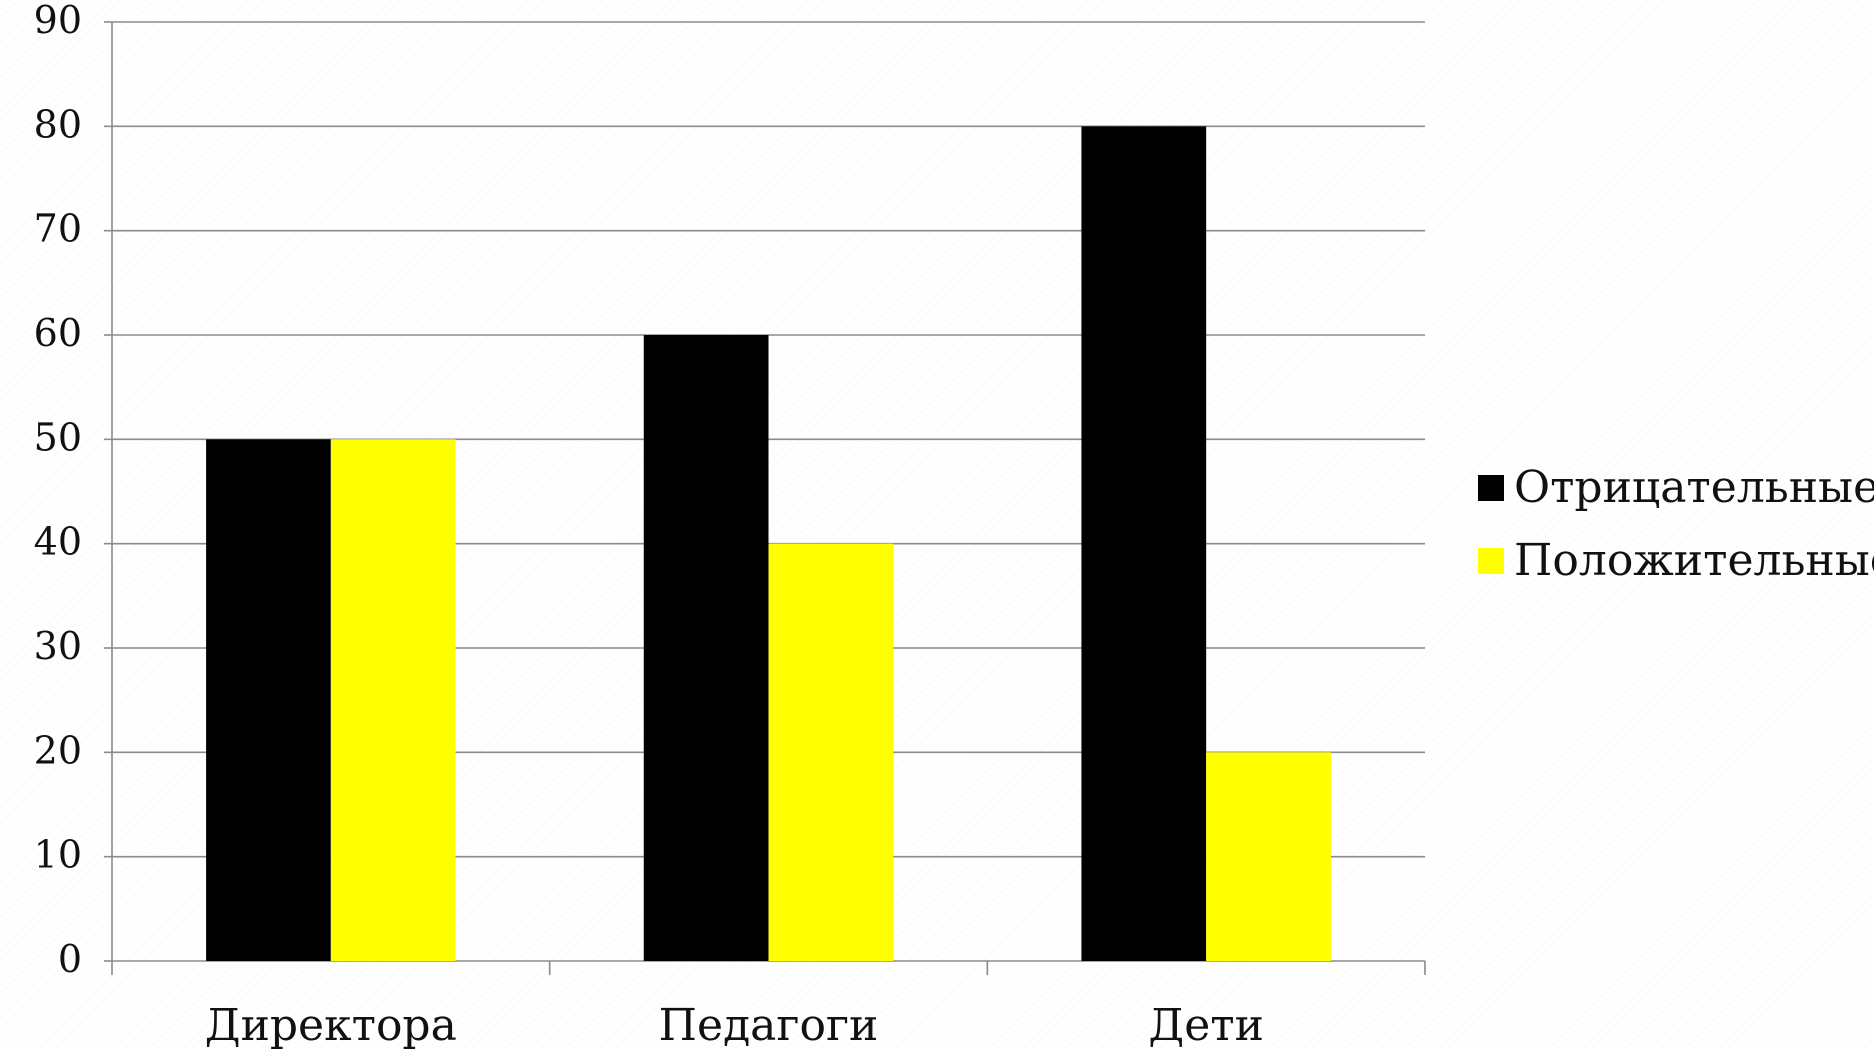  What do you see at coordinates (58, 124) in the screenshot?
I see `y-tick-label: 80` at bounding box center [58, 124].